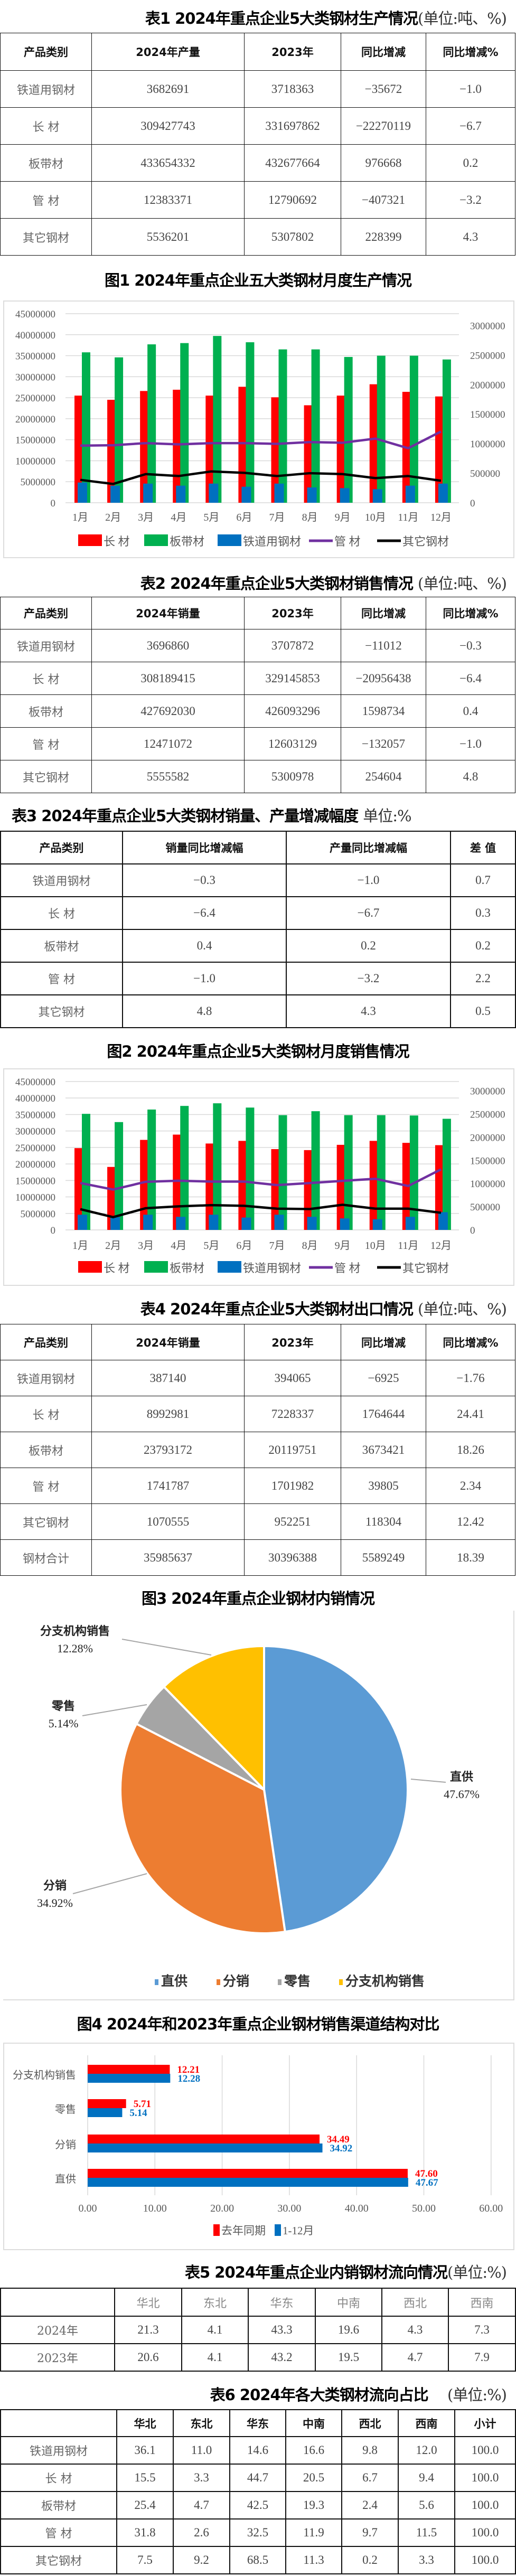 This screenshot has width=516, height=2576. I want to click on table-cell: 0.2, so click(483, 946).